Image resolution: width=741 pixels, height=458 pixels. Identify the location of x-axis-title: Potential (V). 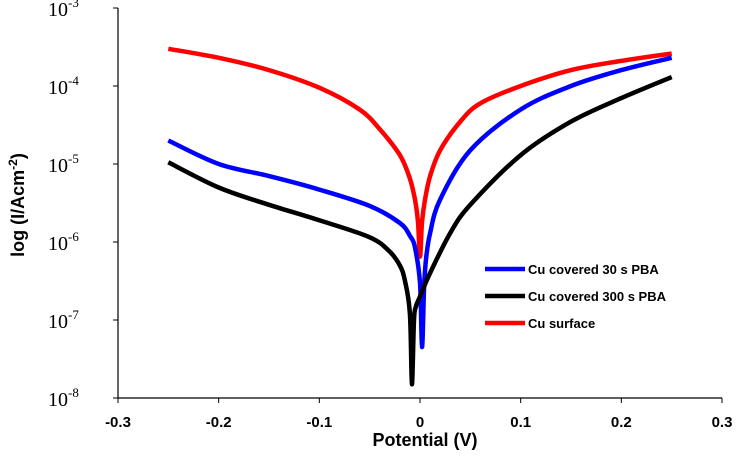
(424, 440).